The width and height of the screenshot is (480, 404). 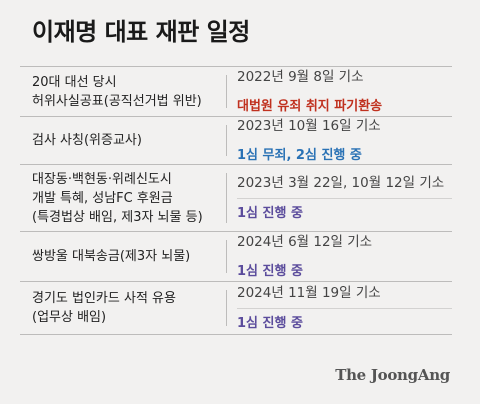 I want to click on case-name: 검사 사칭(위증교사), so click(x=123, y=140).